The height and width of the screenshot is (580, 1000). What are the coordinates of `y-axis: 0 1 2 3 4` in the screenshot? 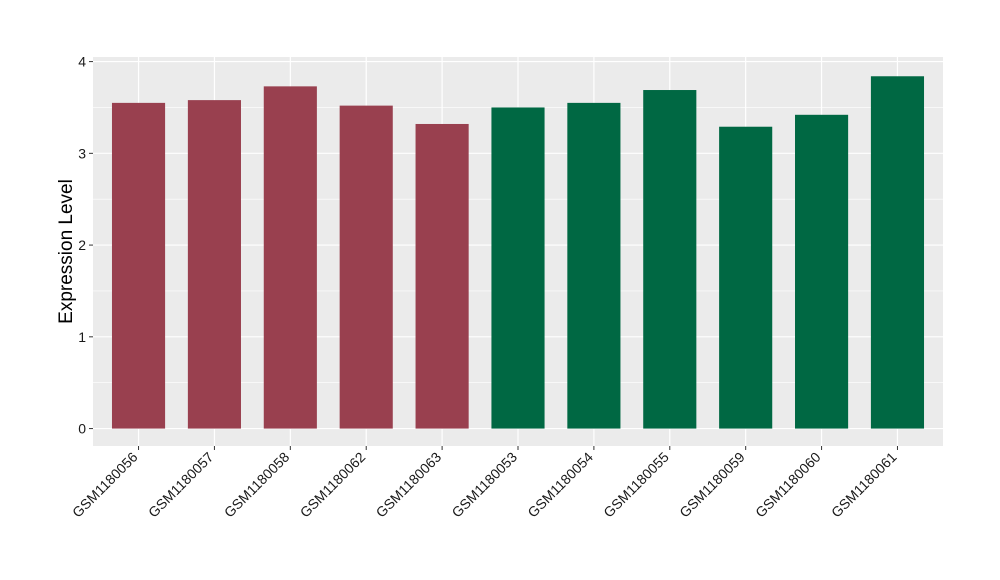 It's located at (85, 245).